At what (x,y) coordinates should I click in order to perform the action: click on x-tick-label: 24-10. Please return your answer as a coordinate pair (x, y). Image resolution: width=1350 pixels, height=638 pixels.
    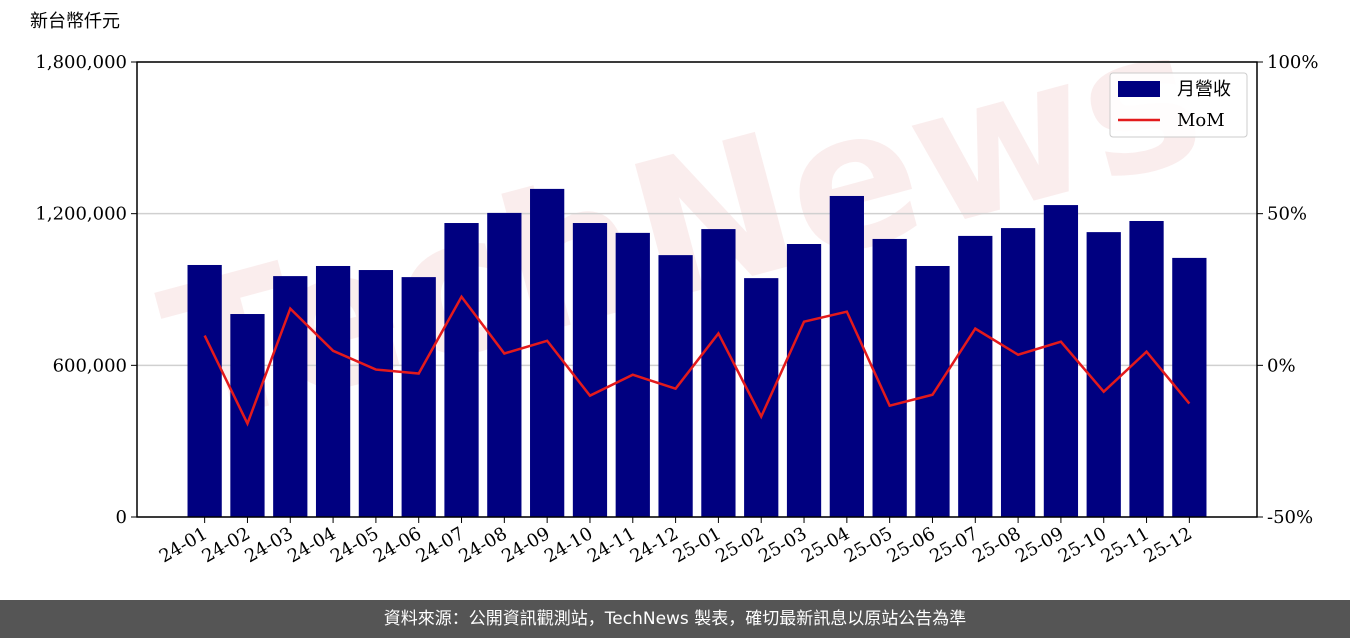
    Looking at the image, I should click on (568, 545).